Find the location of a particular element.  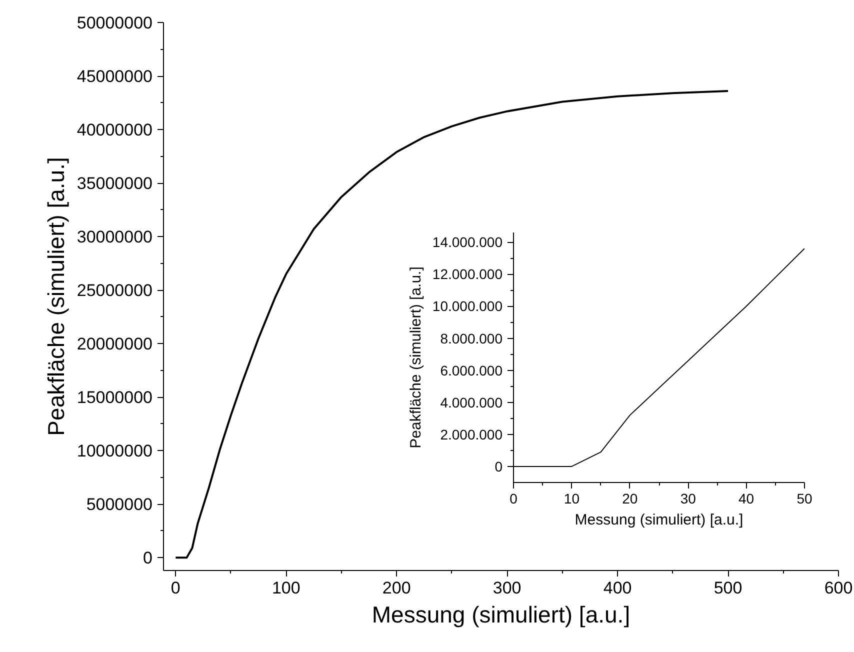

x-tick-label: 10 is located at coordinates (572, 498).